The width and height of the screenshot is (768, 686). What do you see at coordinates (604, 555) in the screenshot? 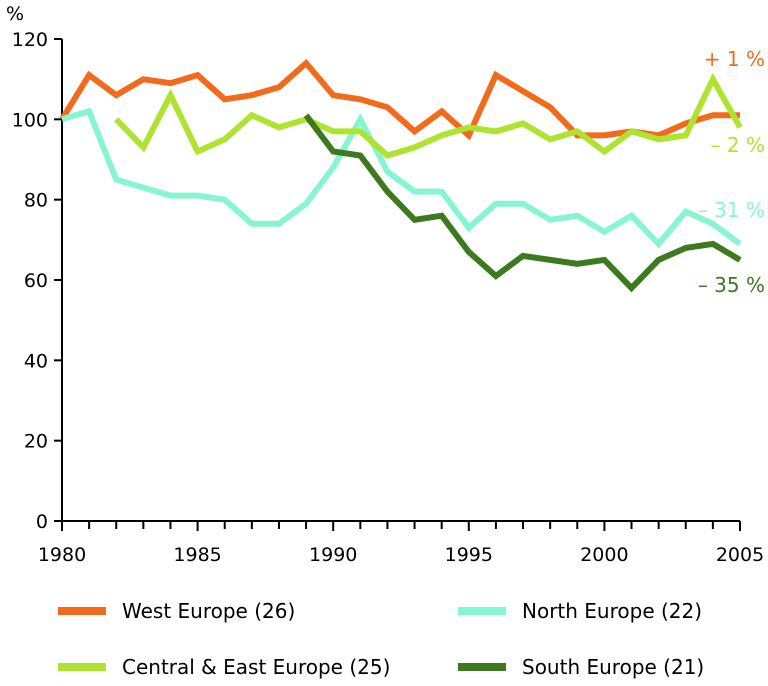
I see `x-tick-label: 2000` at bounding box center [604, 555].